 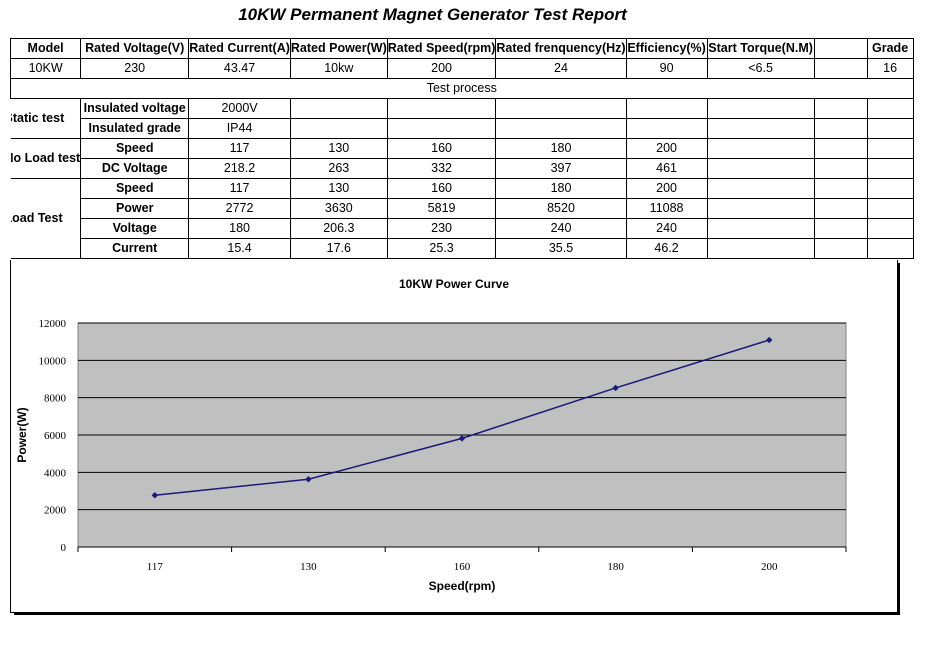 What do you see at coordinates (135, 248) in the screenshot?
I see `row-label: Current` at bounding box center [135, 248].